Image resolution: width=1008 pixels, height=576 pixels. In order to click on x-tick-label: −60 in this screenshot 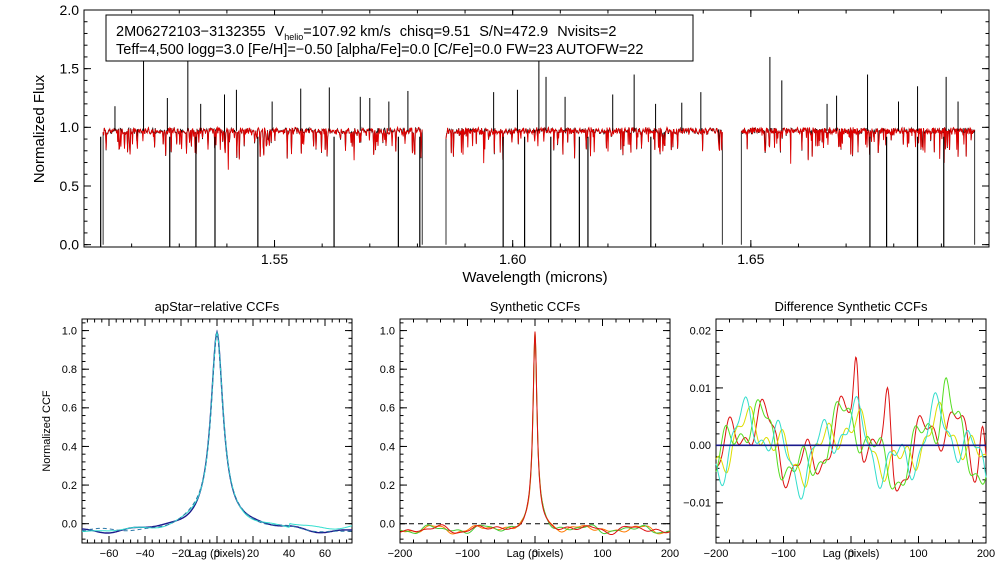, I will do `click(109, 554)`.